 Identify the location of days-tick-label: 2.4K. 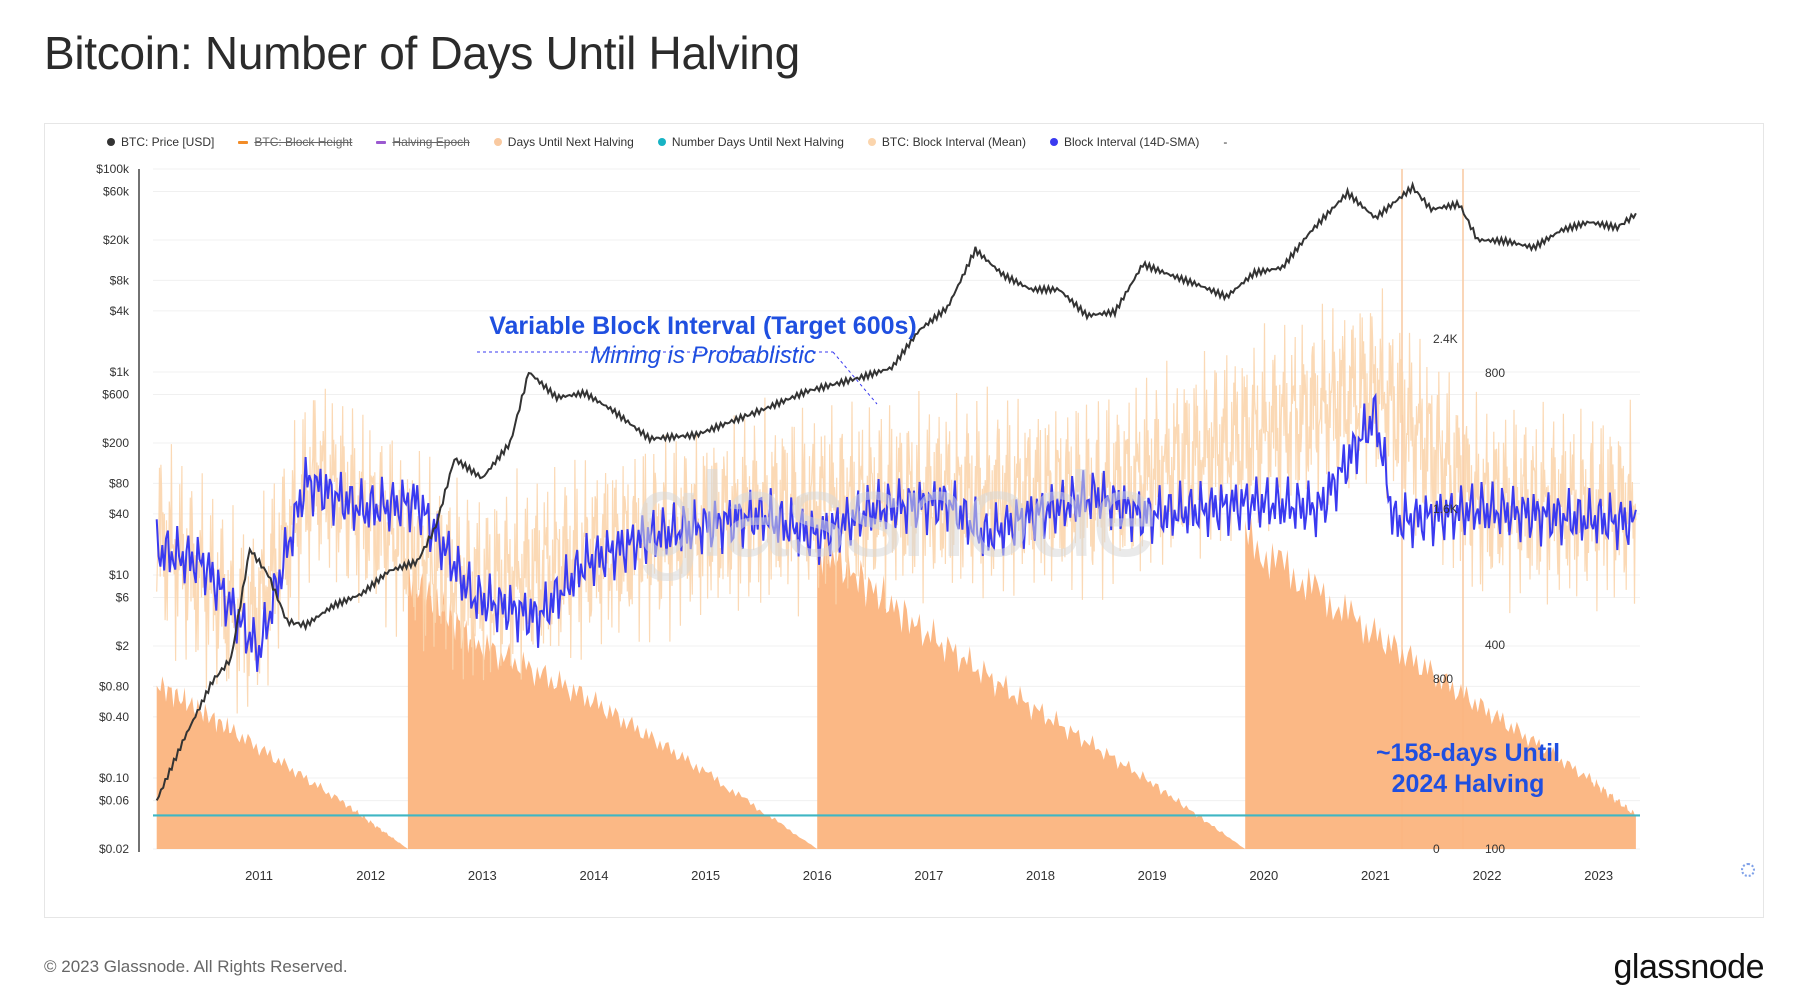
(1445, 339).